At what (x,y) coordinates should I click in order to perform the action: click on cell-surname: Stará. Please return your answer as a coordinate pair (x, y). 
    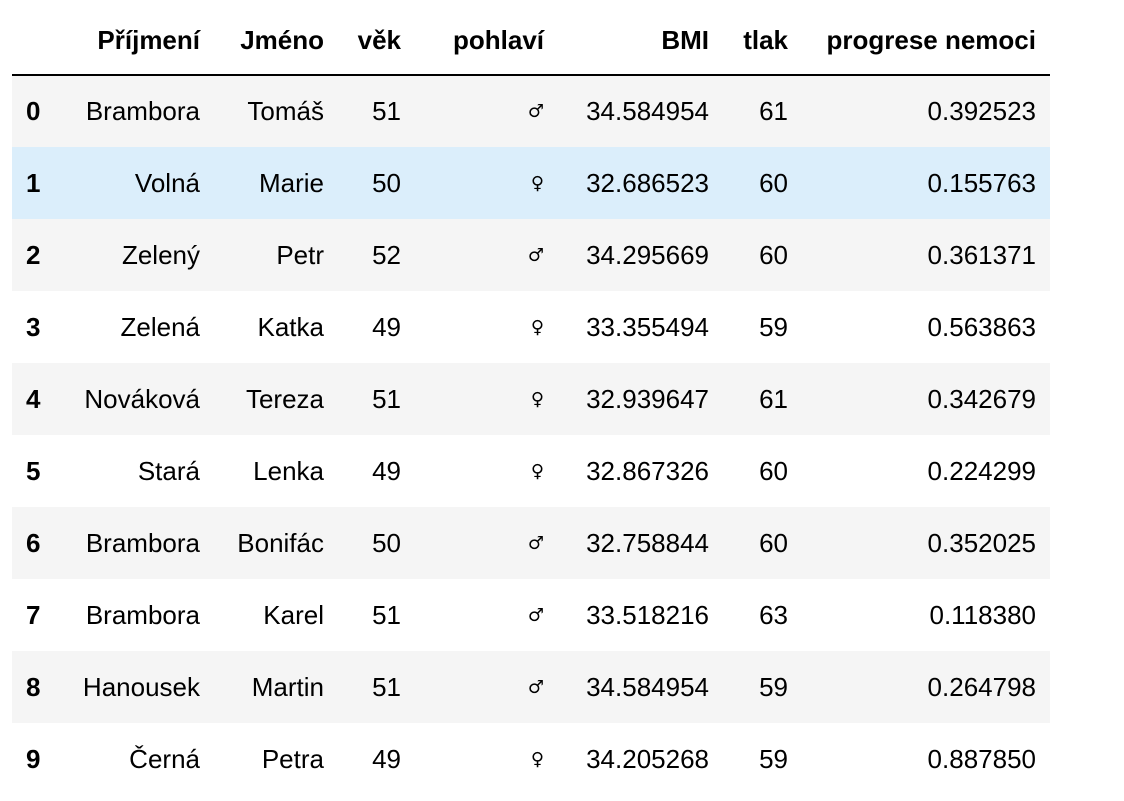
    Looking at the image, I should click on (168, 470).